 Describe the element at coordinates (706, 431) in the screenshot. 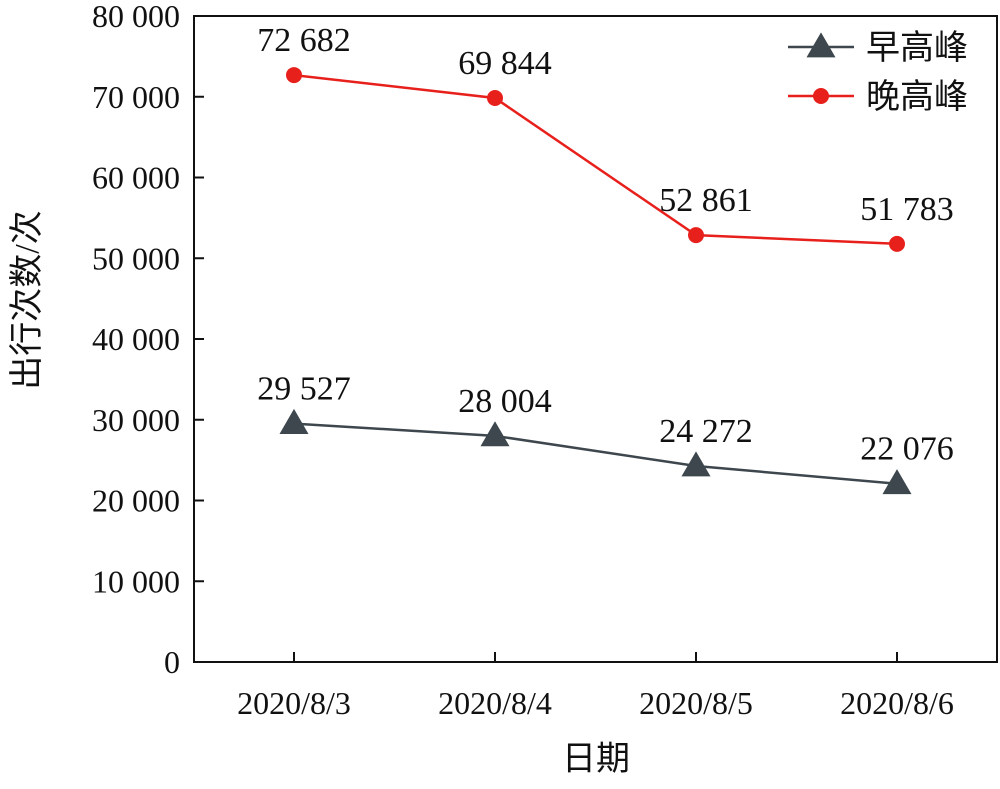

I see `morning-peak-data-label: 24 272` at that location.